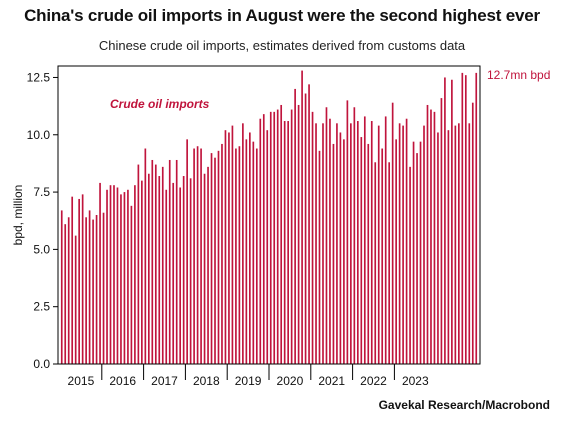  I want to click on x-tick-label: 2022, so click(373, 381).